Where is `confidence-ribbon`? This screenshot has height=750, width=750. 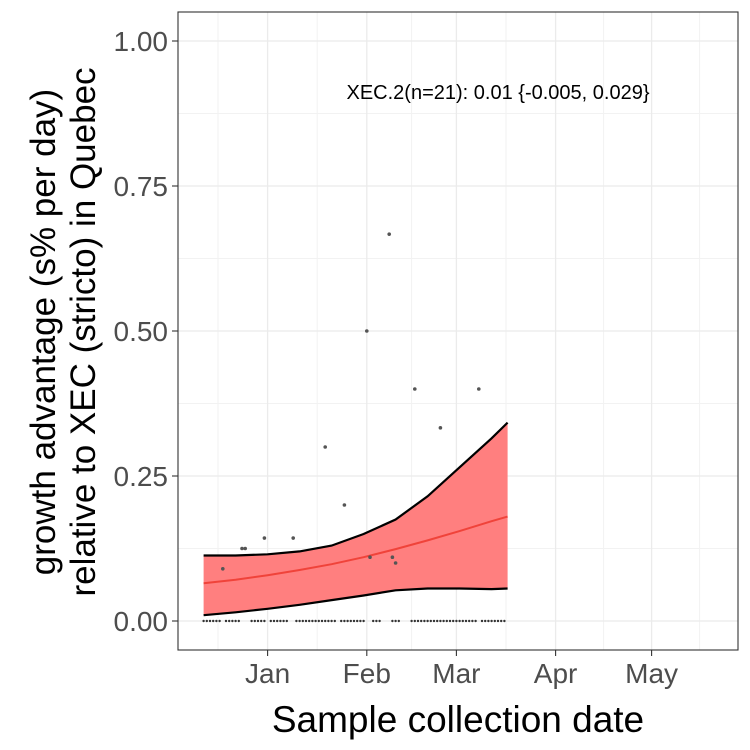 confidence-ribbon is located at coordinates (355, 519).